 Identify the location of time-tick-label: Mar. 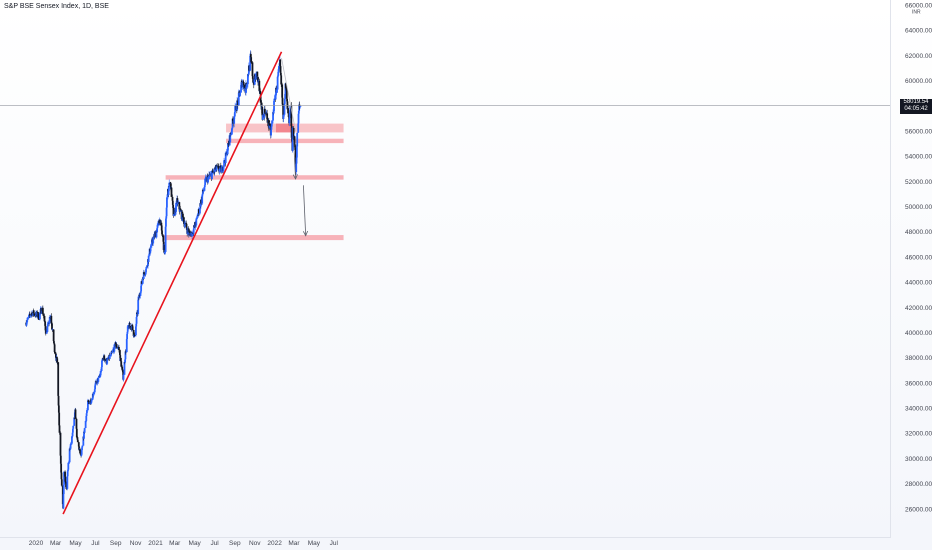
(175, 543).